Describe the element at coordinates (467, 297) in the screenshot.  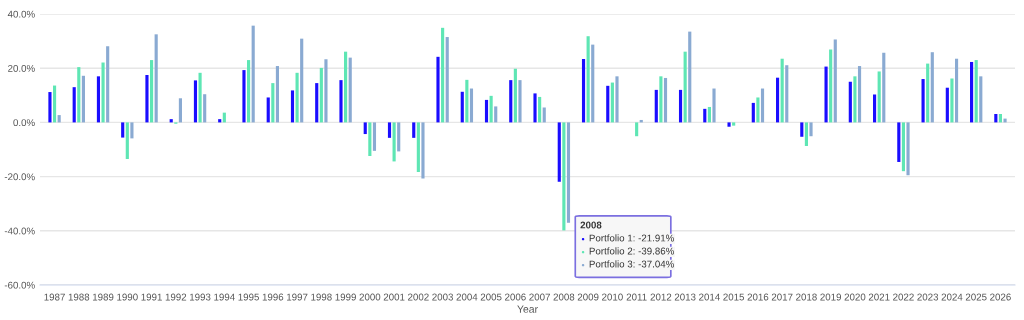
I see `x-tick-label: 2004` at that location.